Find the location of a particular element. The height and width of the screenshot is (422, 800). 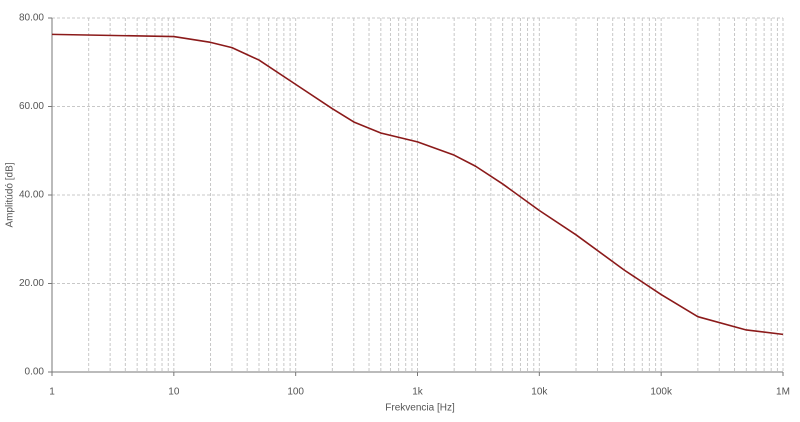

y-tick-label: 40.00 is located at coordinates (31, 195).